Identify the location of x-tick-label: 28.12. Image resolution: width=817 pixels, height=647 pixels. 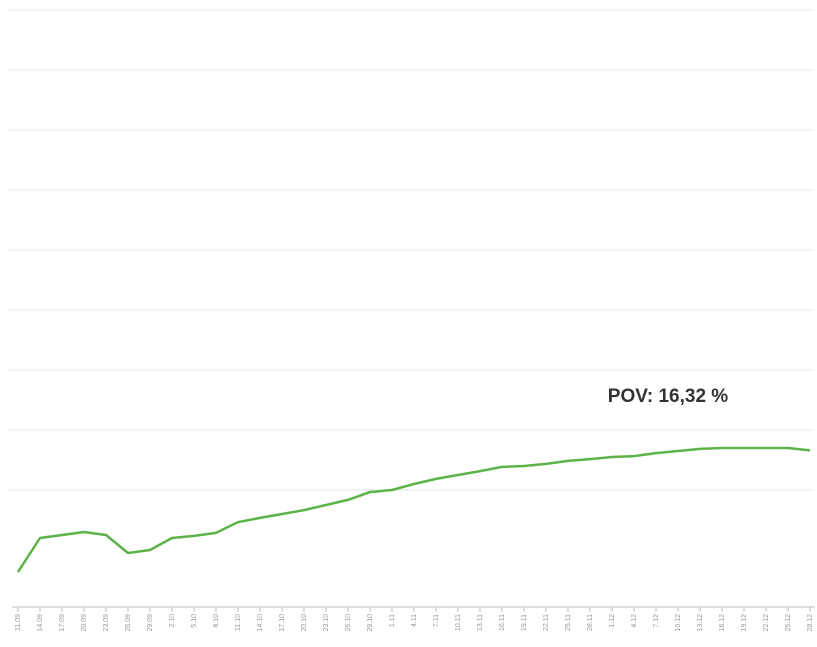
(810, 623).